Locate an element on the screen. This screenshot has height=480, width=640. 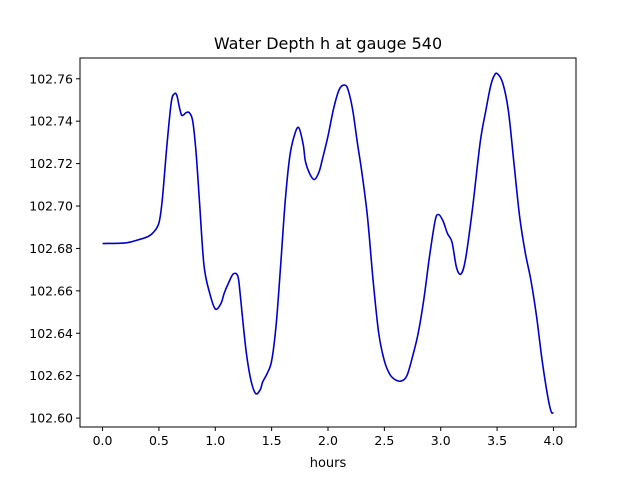
y-tick-label: 102.68 is located at coordinates (51, 248).